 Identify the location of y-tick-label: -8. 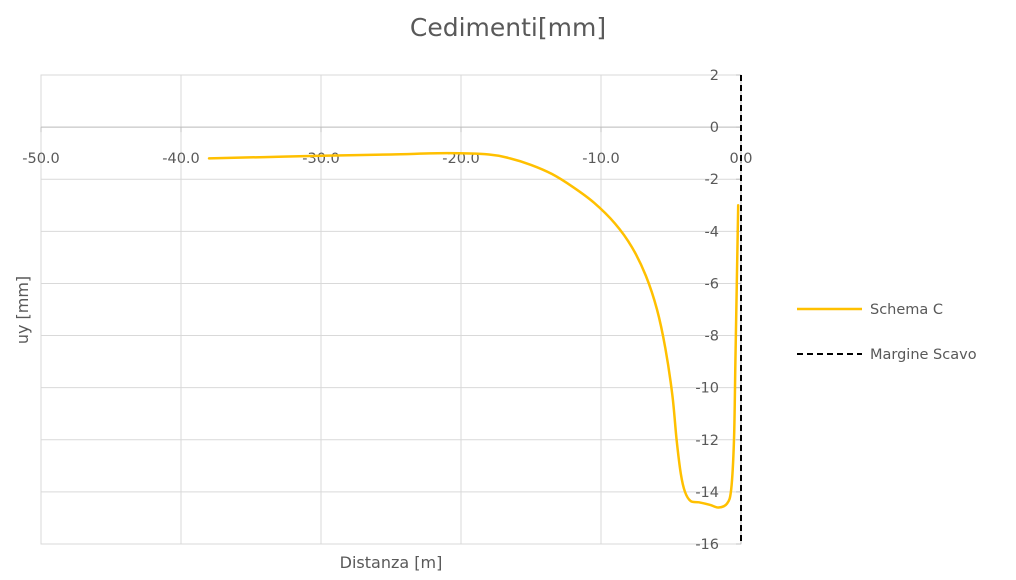
(712, 337).